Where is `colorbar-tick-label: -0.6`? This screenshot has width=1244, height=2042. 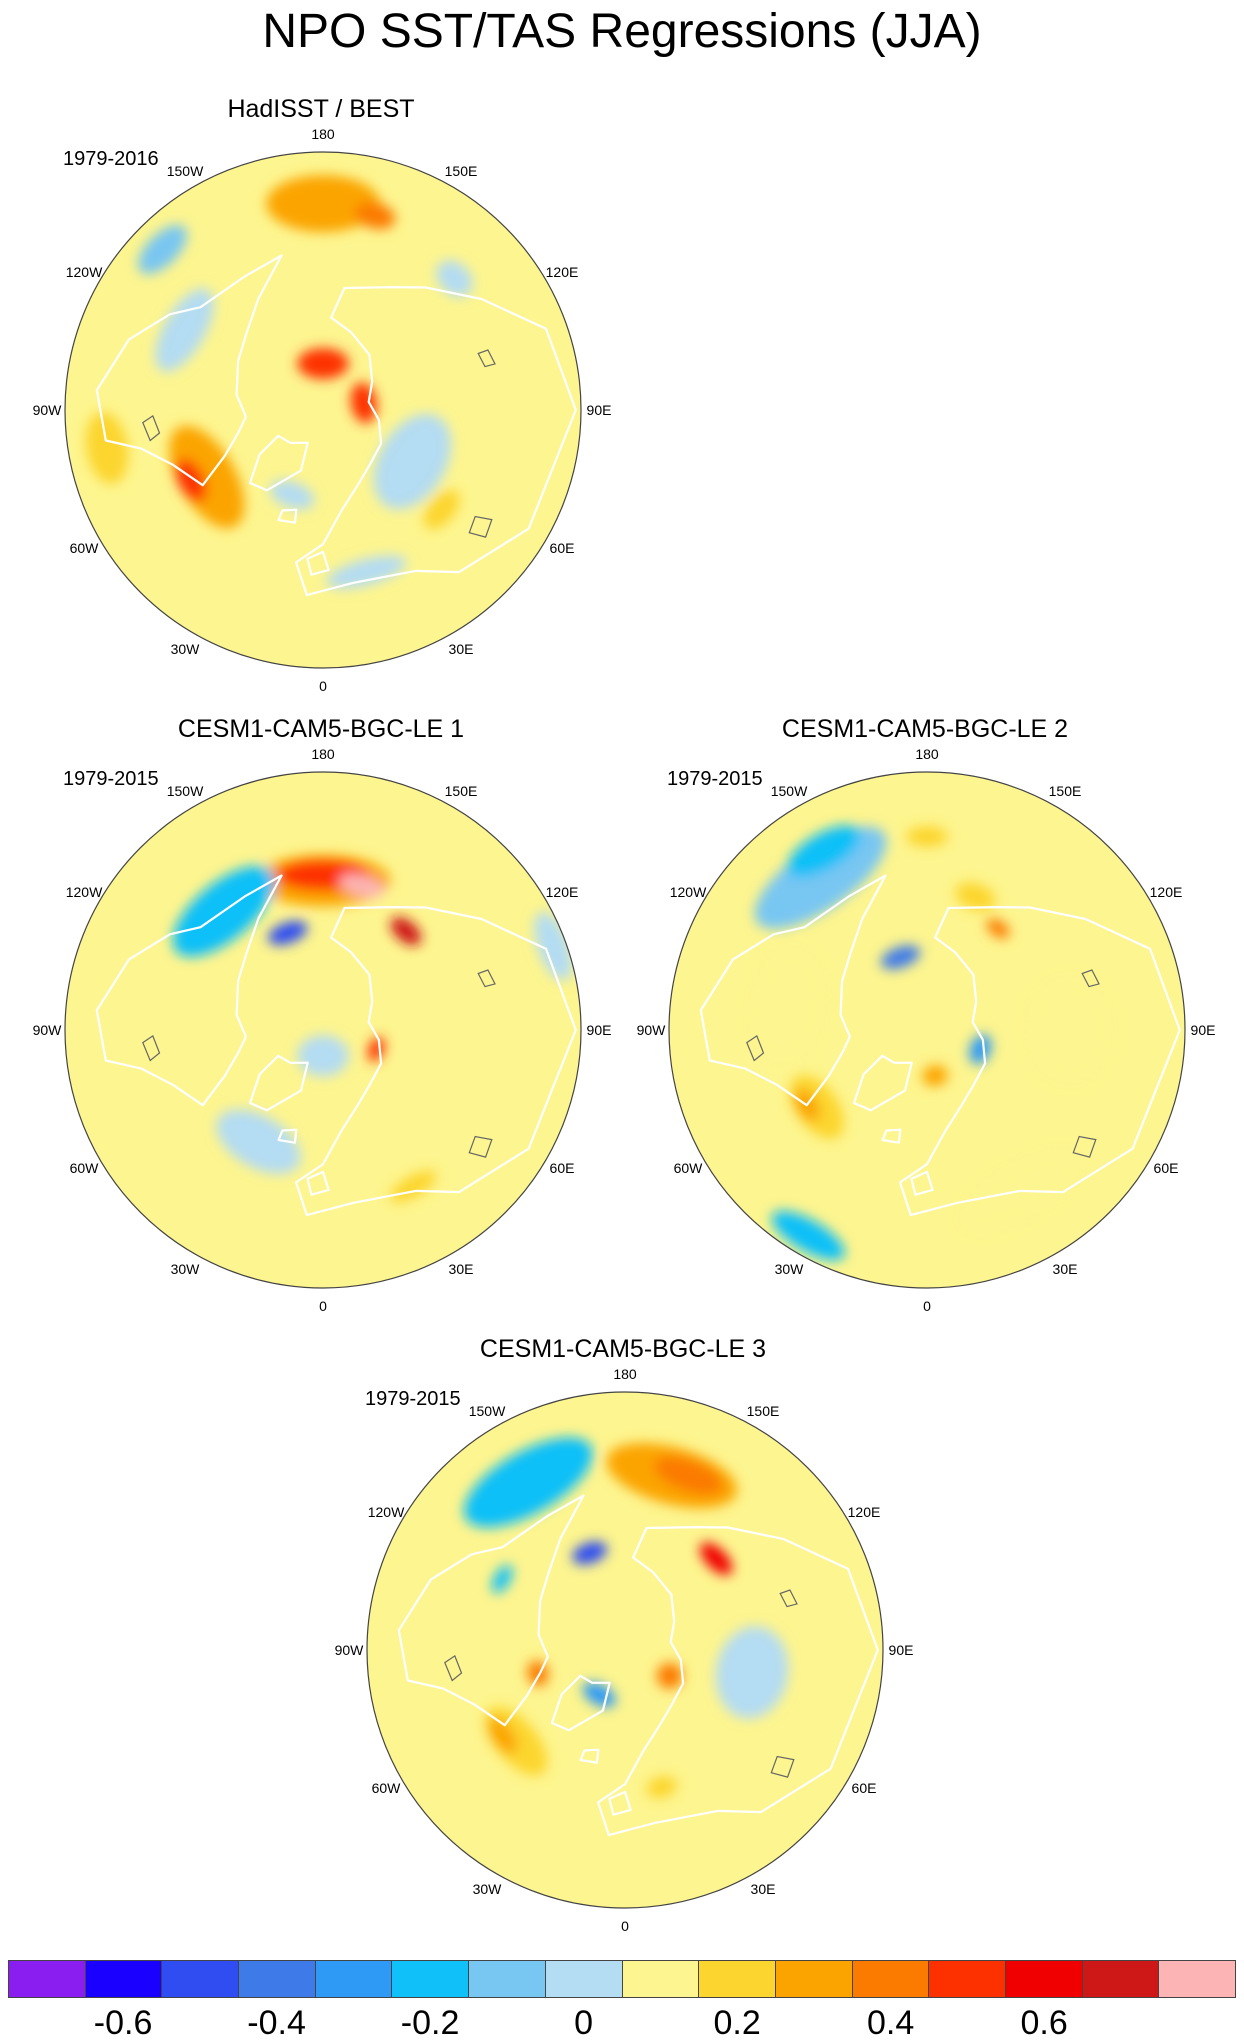 colorbar-tick-label: -0.6 is located at coordinates (123, 2023).